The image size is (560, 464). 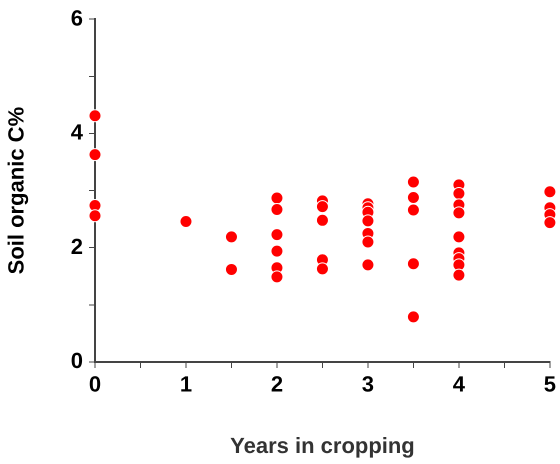 I want to click on y-tick-label: 2, so click(x=76, y=246).